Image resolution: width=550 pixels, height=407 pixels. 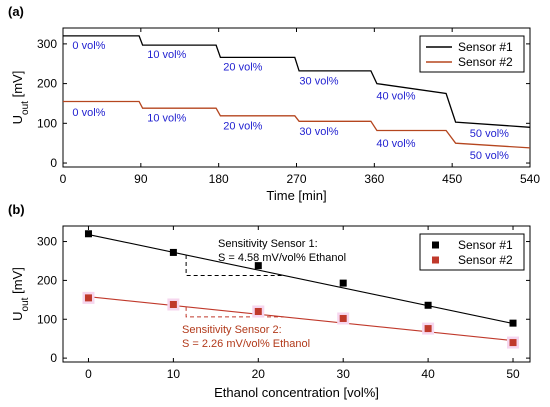 I want to click on x-tick-label: 450, so click(x=452, y=179).